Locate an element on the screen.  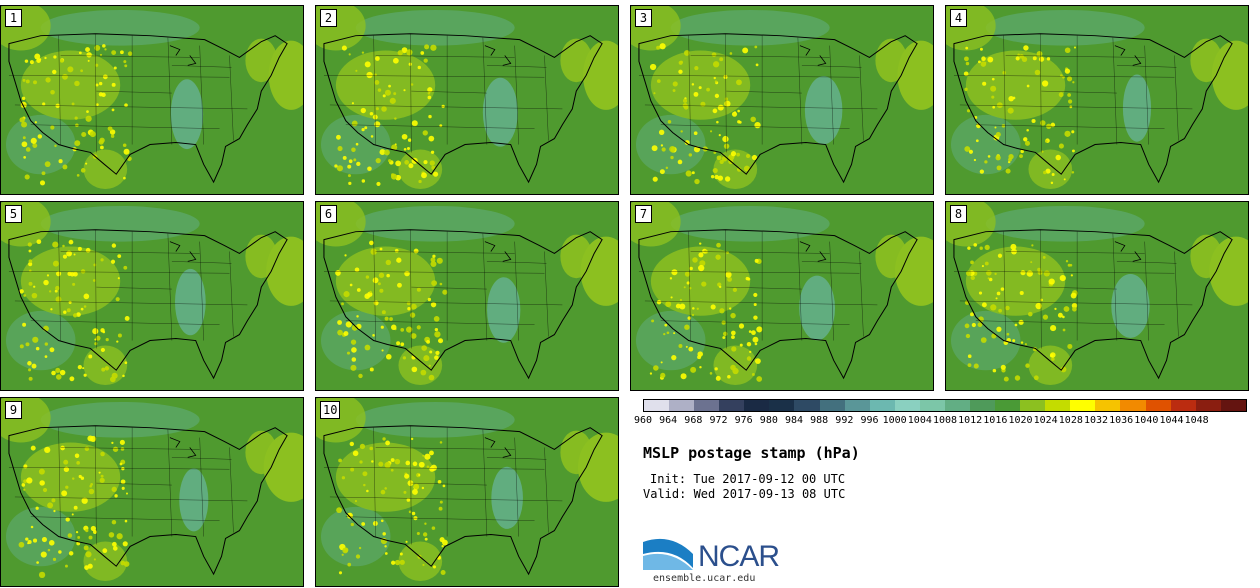
logo-wordmark: NCAR is located at coordinates (739, 556).